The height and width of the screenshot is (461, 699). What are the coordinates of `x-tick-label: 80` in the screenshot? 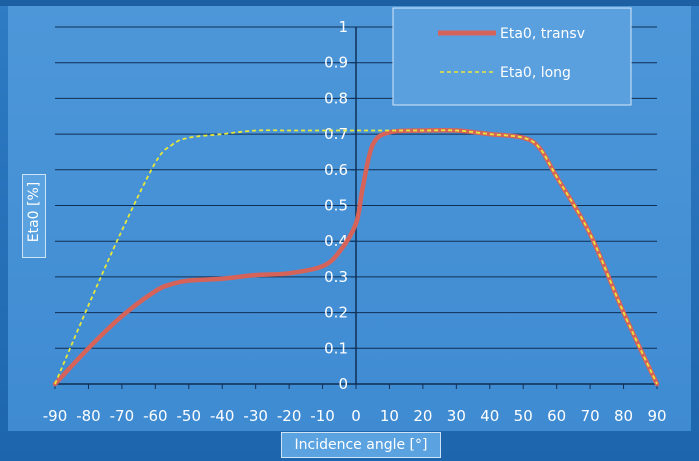 It's located at (623, 416).